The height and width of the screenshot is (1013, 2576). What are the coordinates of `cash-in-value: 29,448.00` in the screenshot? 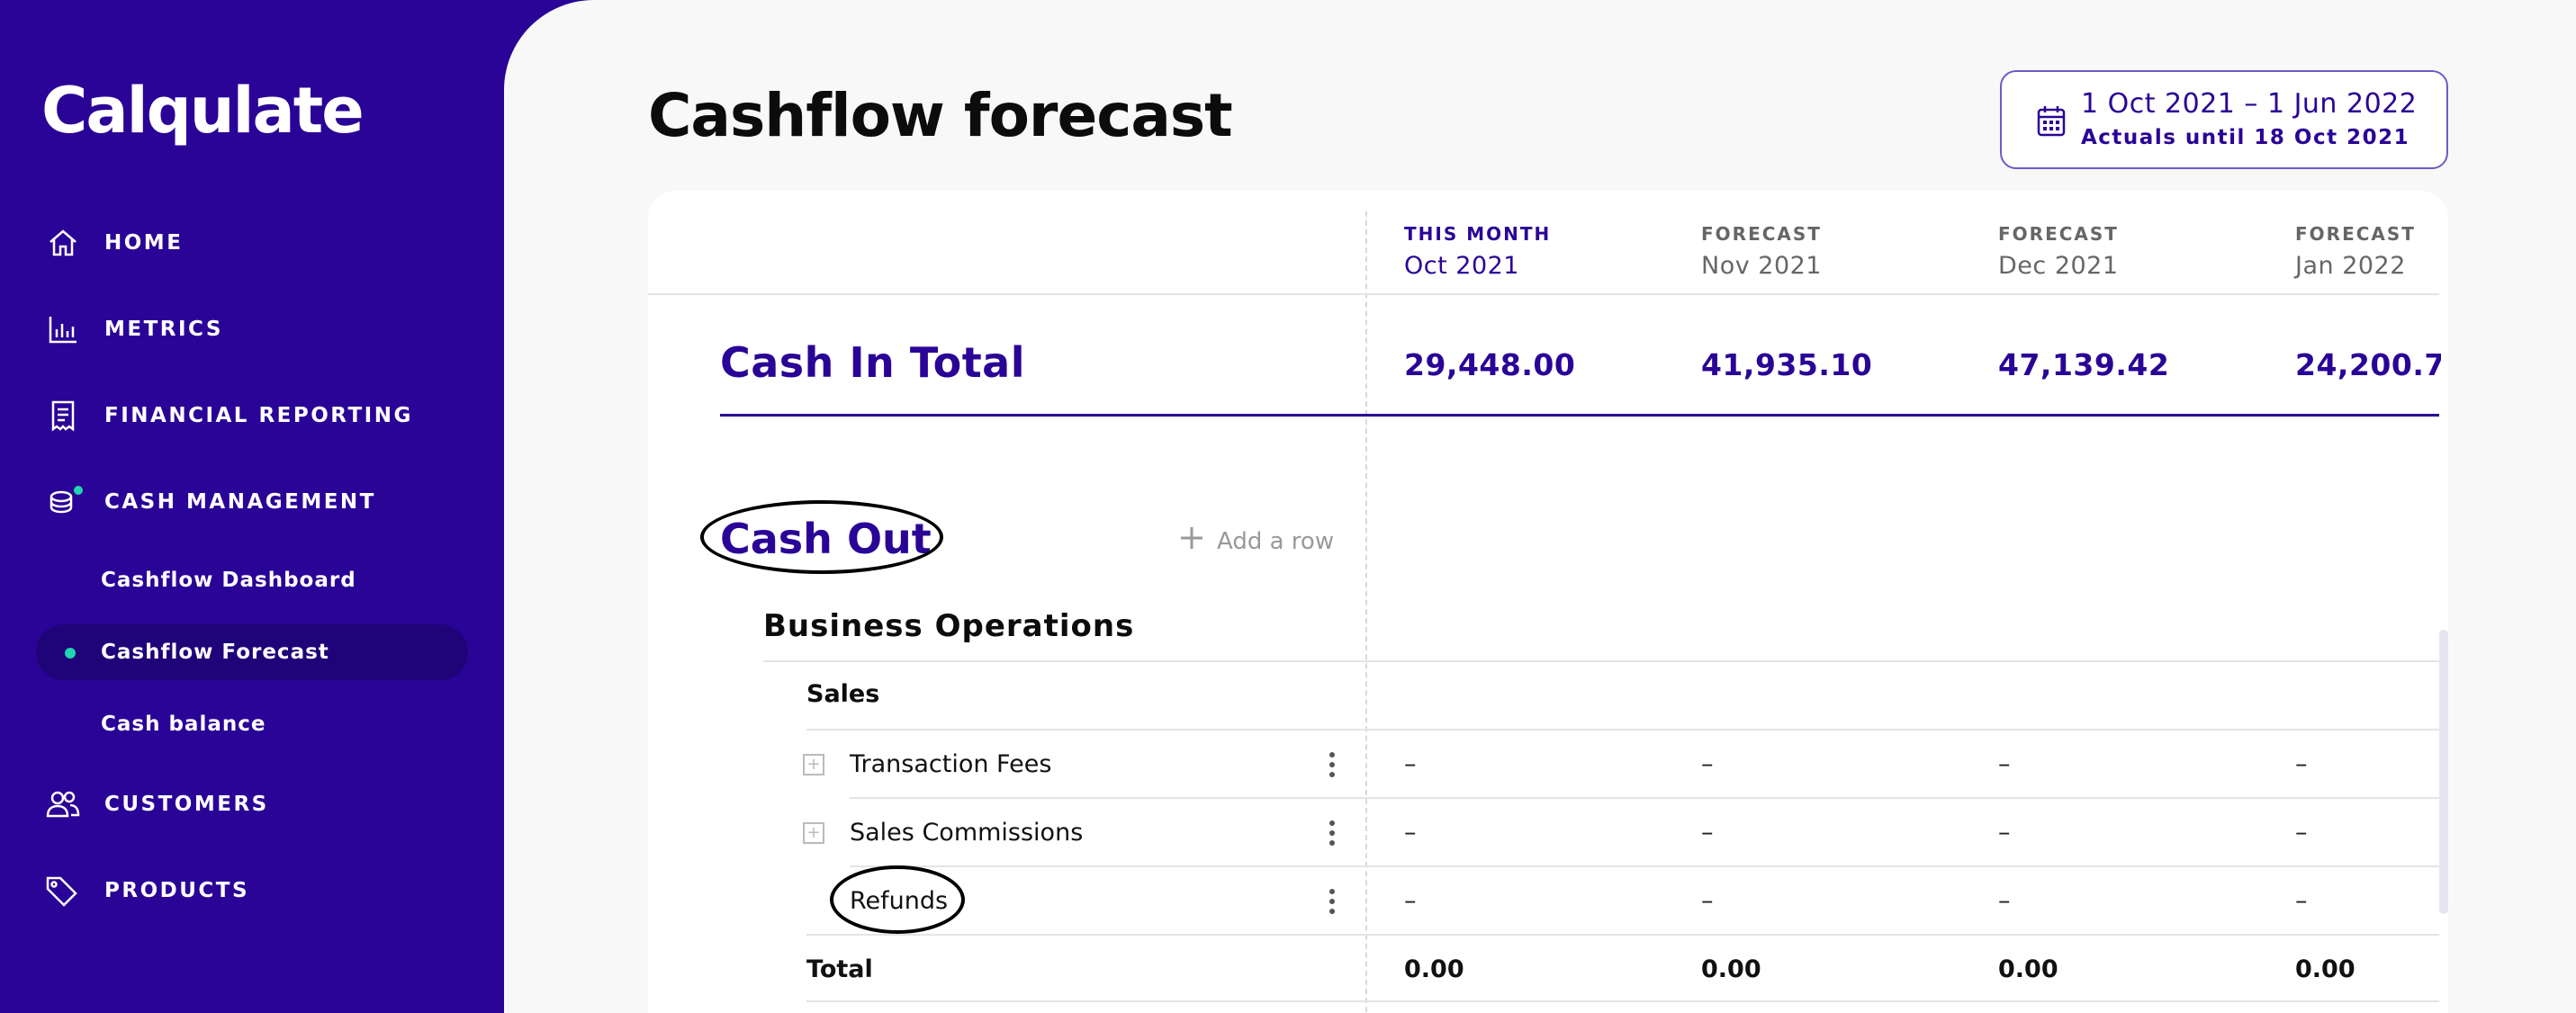 It's located at (1490, 365).